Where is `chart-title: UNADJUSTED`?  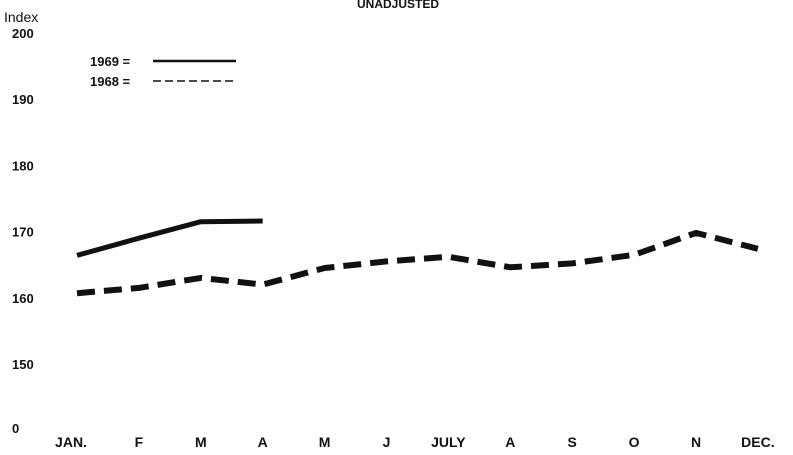
chart-title: UNADJUSTED is located at coordinates (398, 5).